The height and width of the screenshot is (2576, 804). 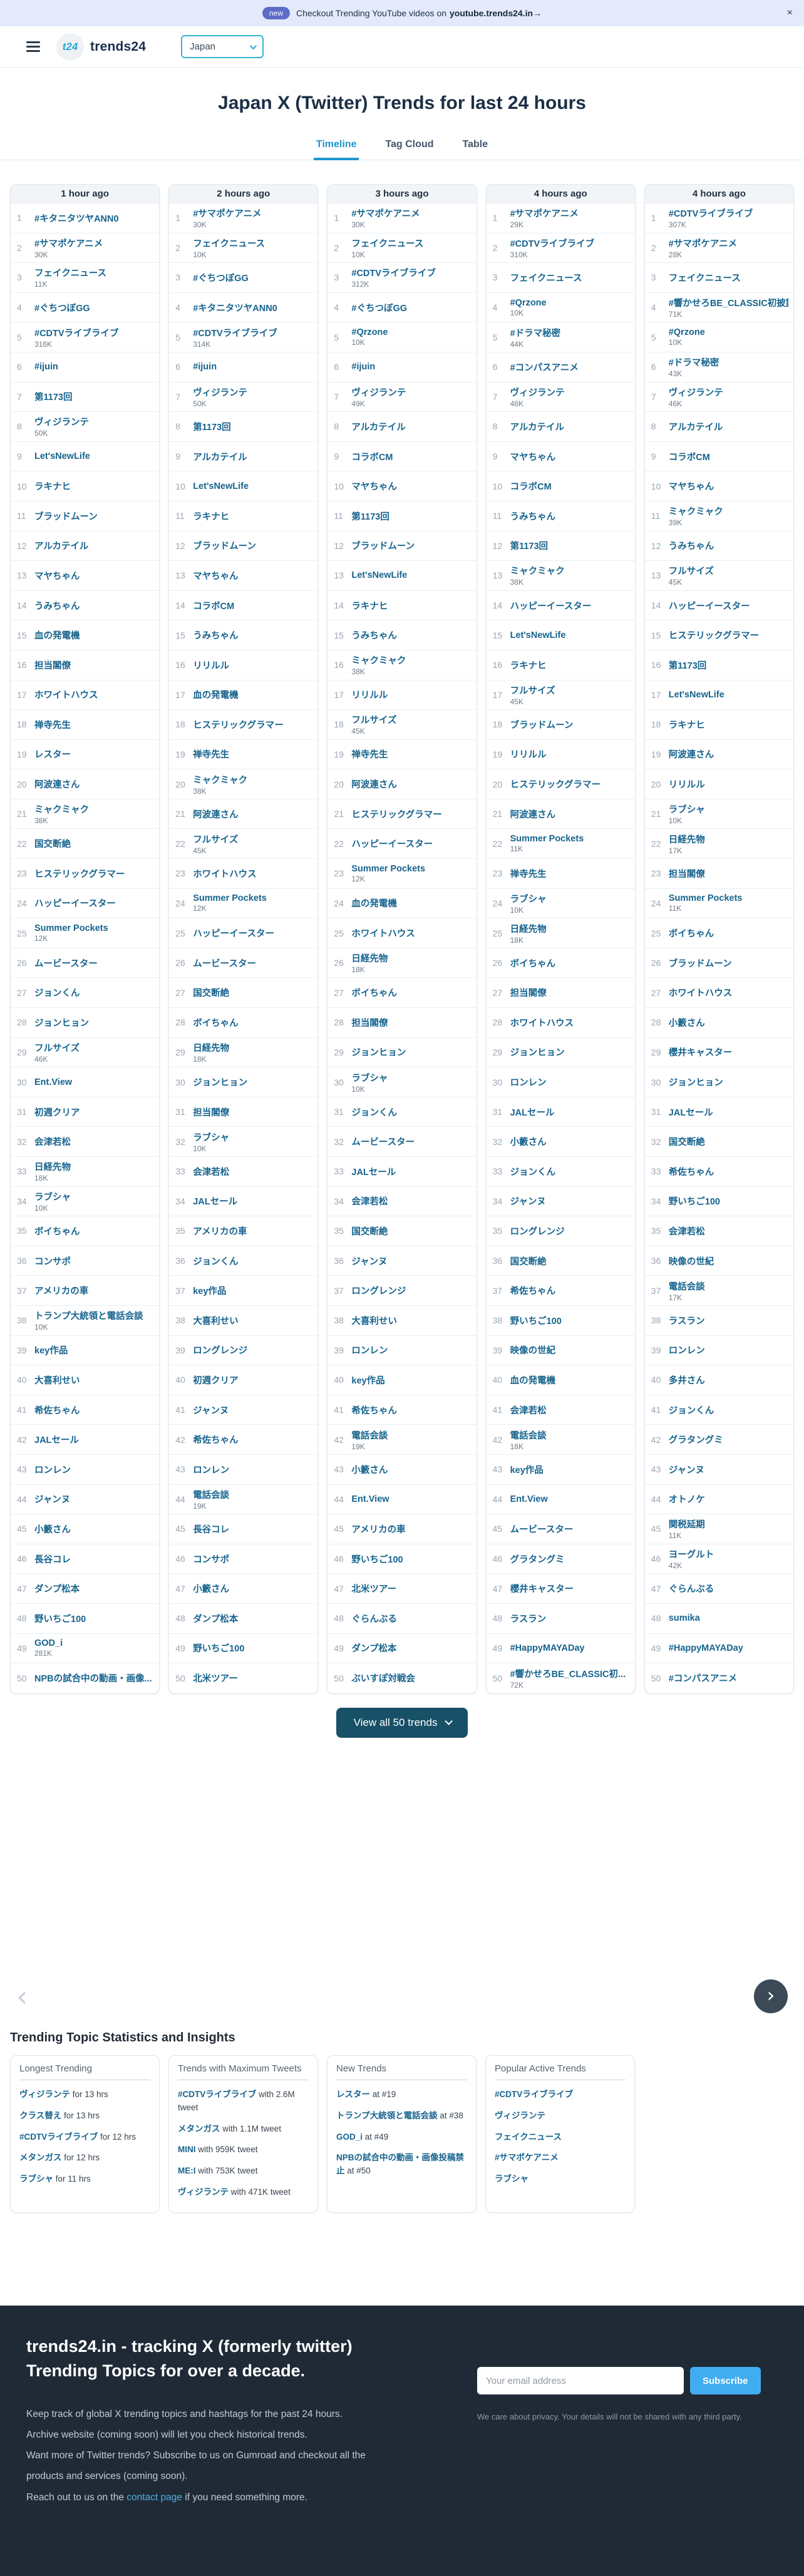 What do you see at coordinates (383, 1679) in the screenshot?
I see `trend-link: ぶいすぽ対戦会` at bounding box center [383, 1679].